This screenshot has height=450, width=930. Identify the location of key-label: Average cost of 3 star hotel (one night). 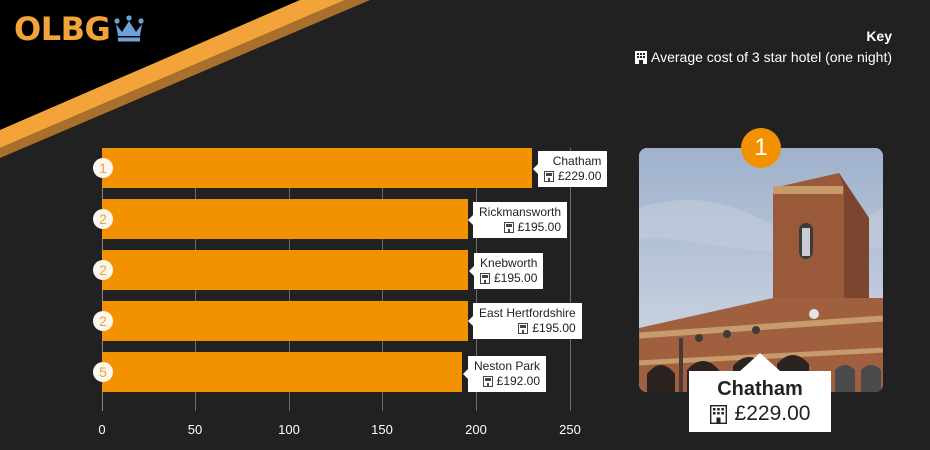
(771, 57).